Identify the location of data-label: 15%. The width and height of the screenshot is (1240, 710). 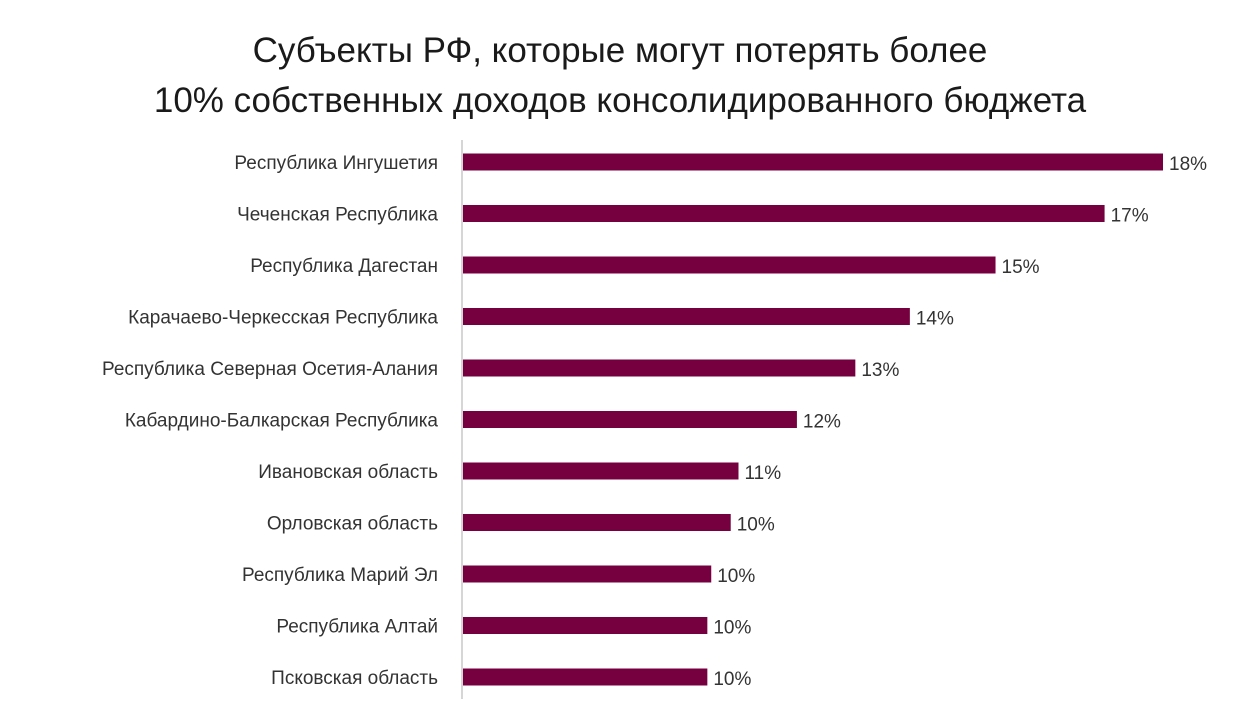
(1021, 267).